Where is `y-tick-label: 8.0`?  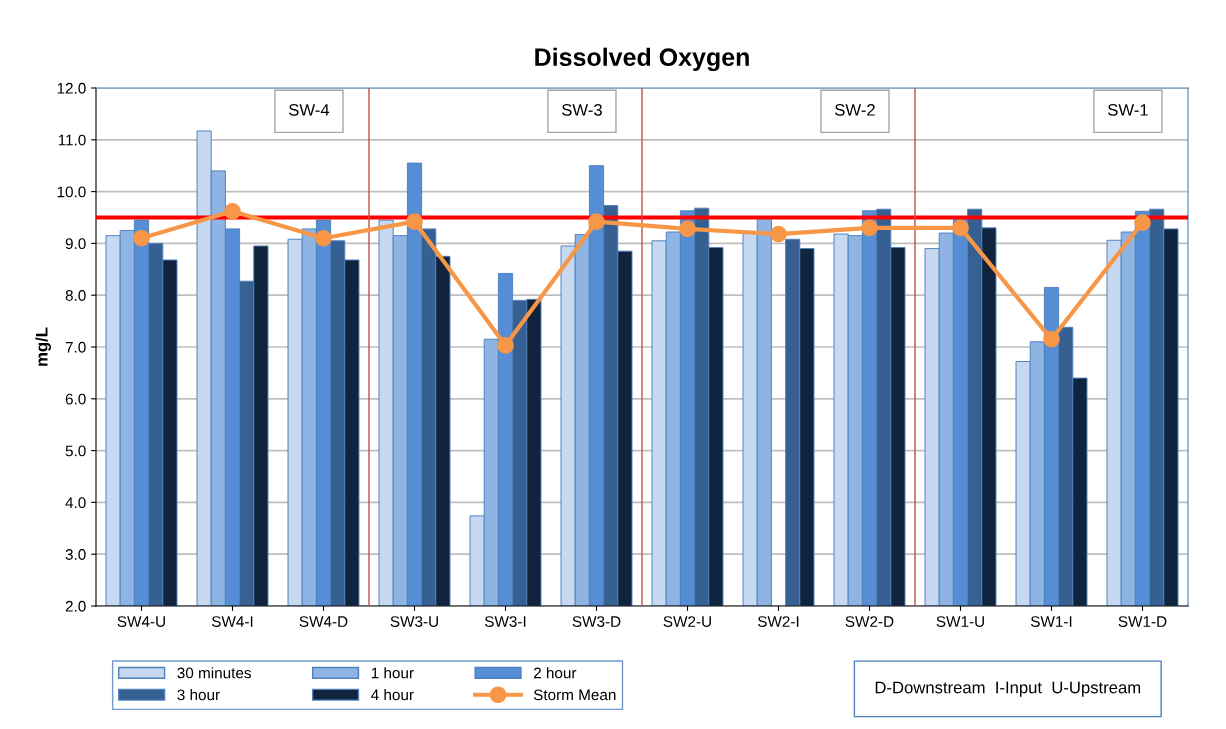 y-tick-label: 8.0 is located at coordinates (75, 295).